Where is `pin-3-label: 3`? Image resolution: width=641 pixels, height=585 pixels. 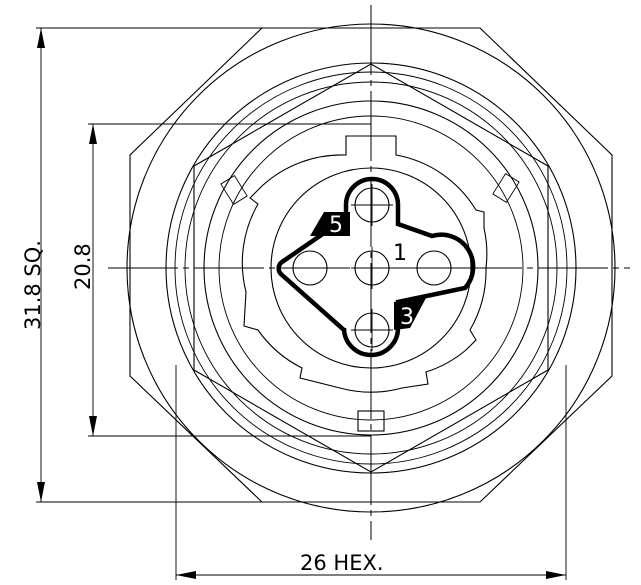 pin-3-label: 3 is located at coordinates (407, 317).